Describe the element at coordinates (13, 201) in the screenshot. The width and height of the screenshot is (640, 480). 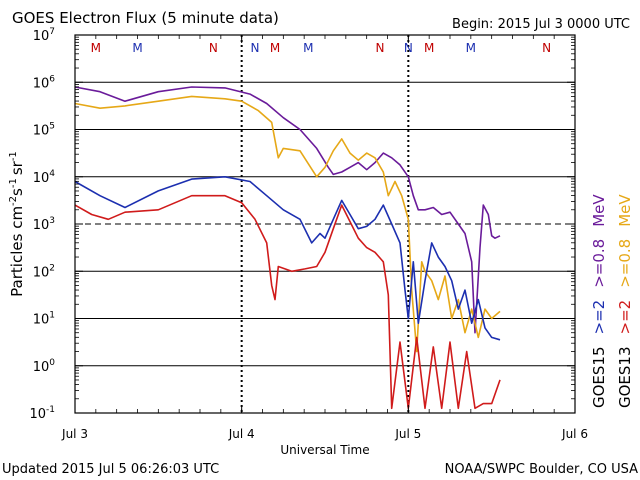
I see `y-axis-label-exp1: -2` at that location.